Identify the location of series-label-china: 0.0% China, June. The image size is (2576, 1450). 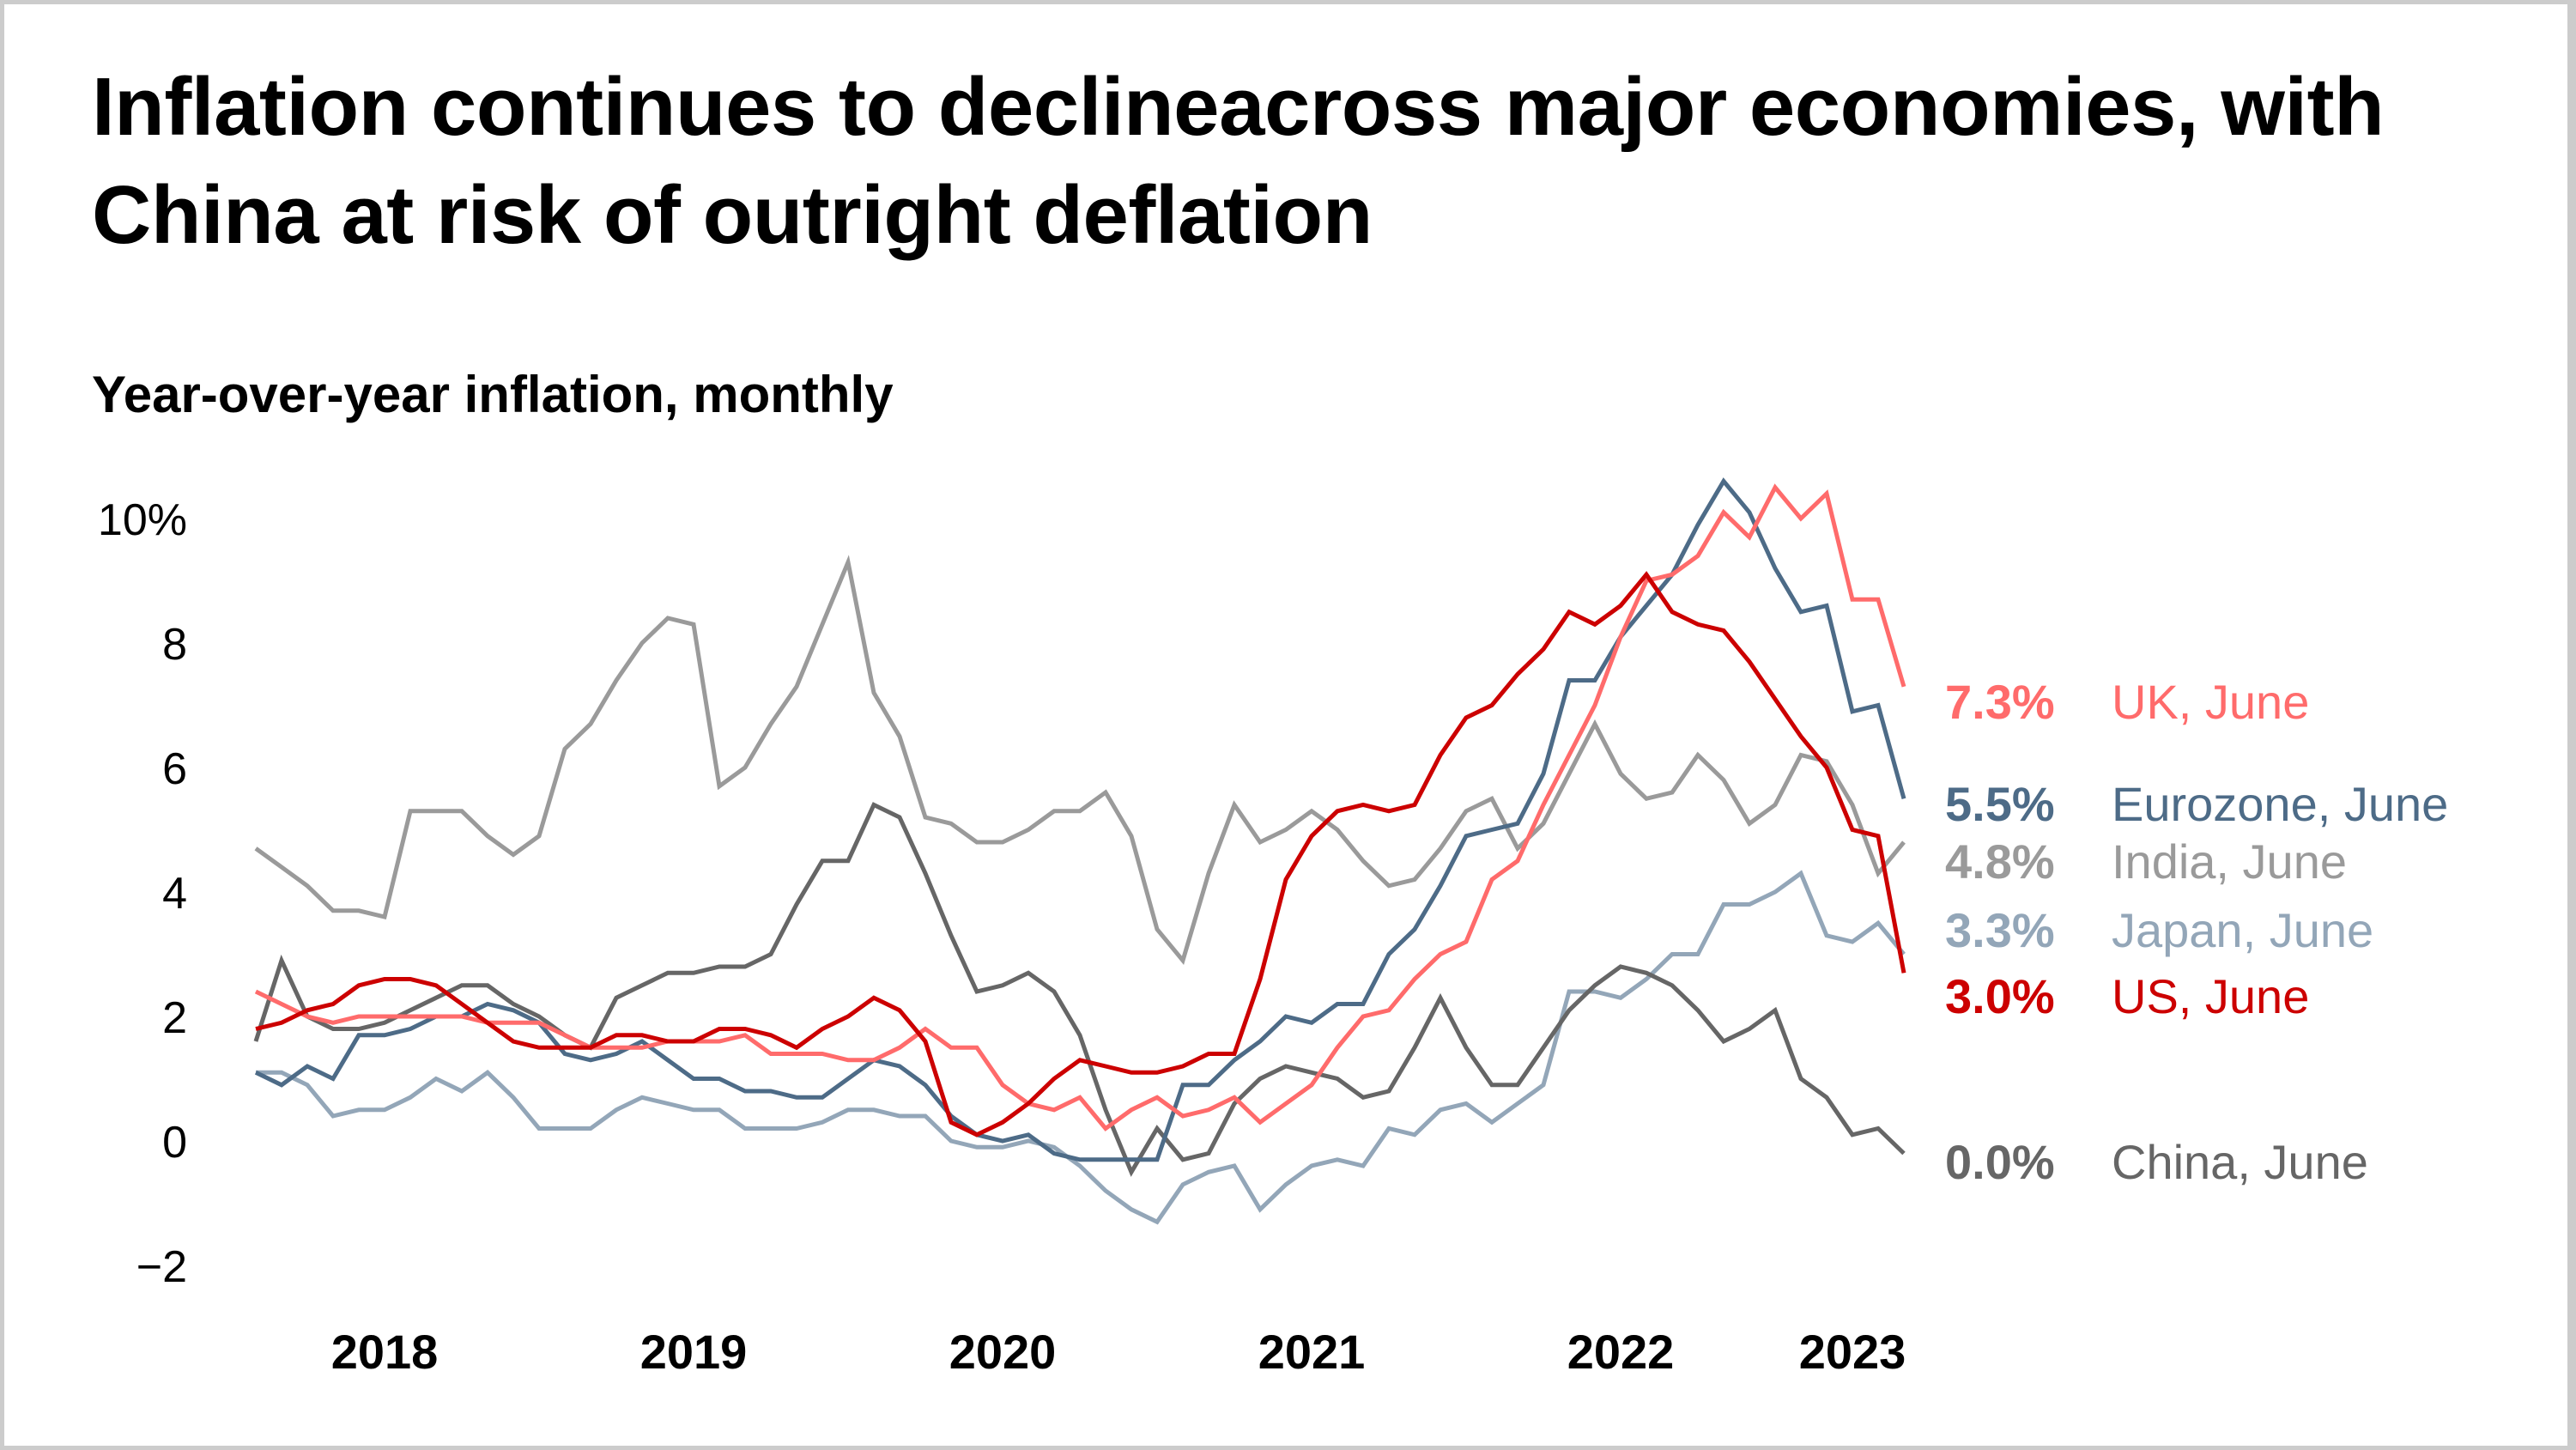
(2156, 1162).